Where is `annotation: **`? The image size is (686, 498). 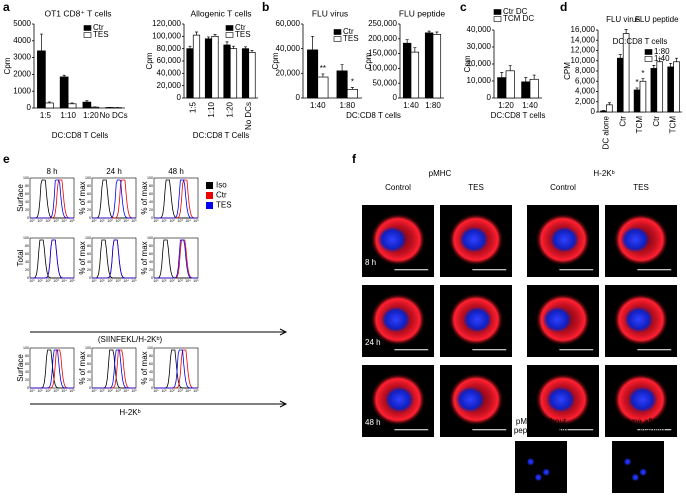
annotation: ** is located at coordinates (323, 68).